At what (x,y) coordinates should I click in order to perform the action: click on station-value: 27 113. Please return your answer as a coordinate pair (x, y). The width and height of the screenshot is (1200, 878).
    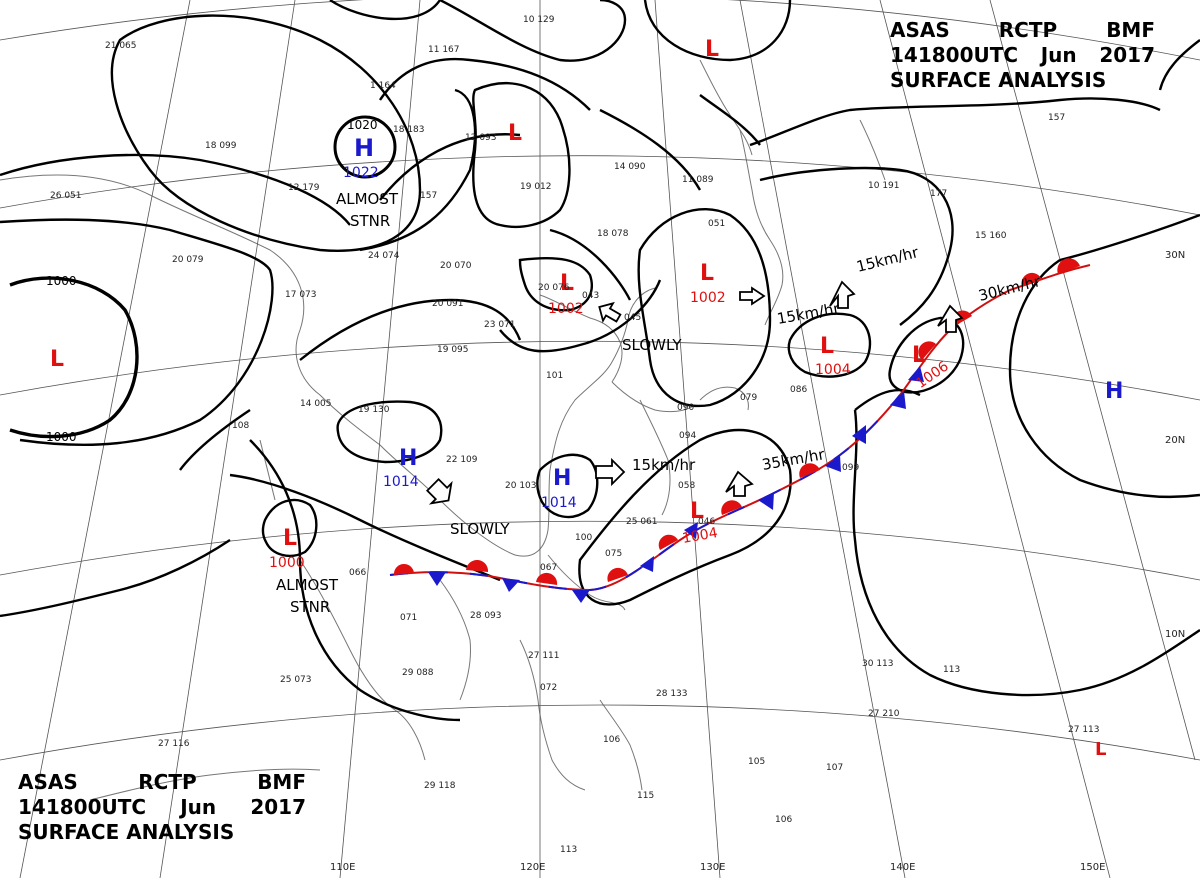
    Looking at the image, I should click on (1084, 730).